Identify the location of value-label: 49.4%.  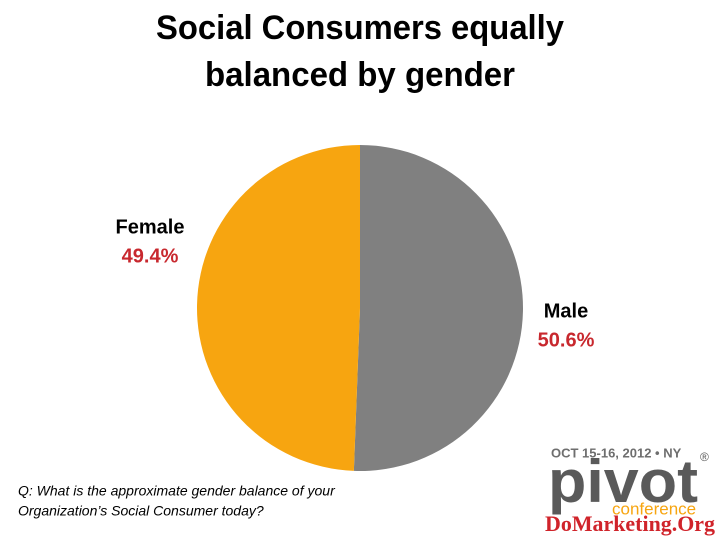
(150, 256).